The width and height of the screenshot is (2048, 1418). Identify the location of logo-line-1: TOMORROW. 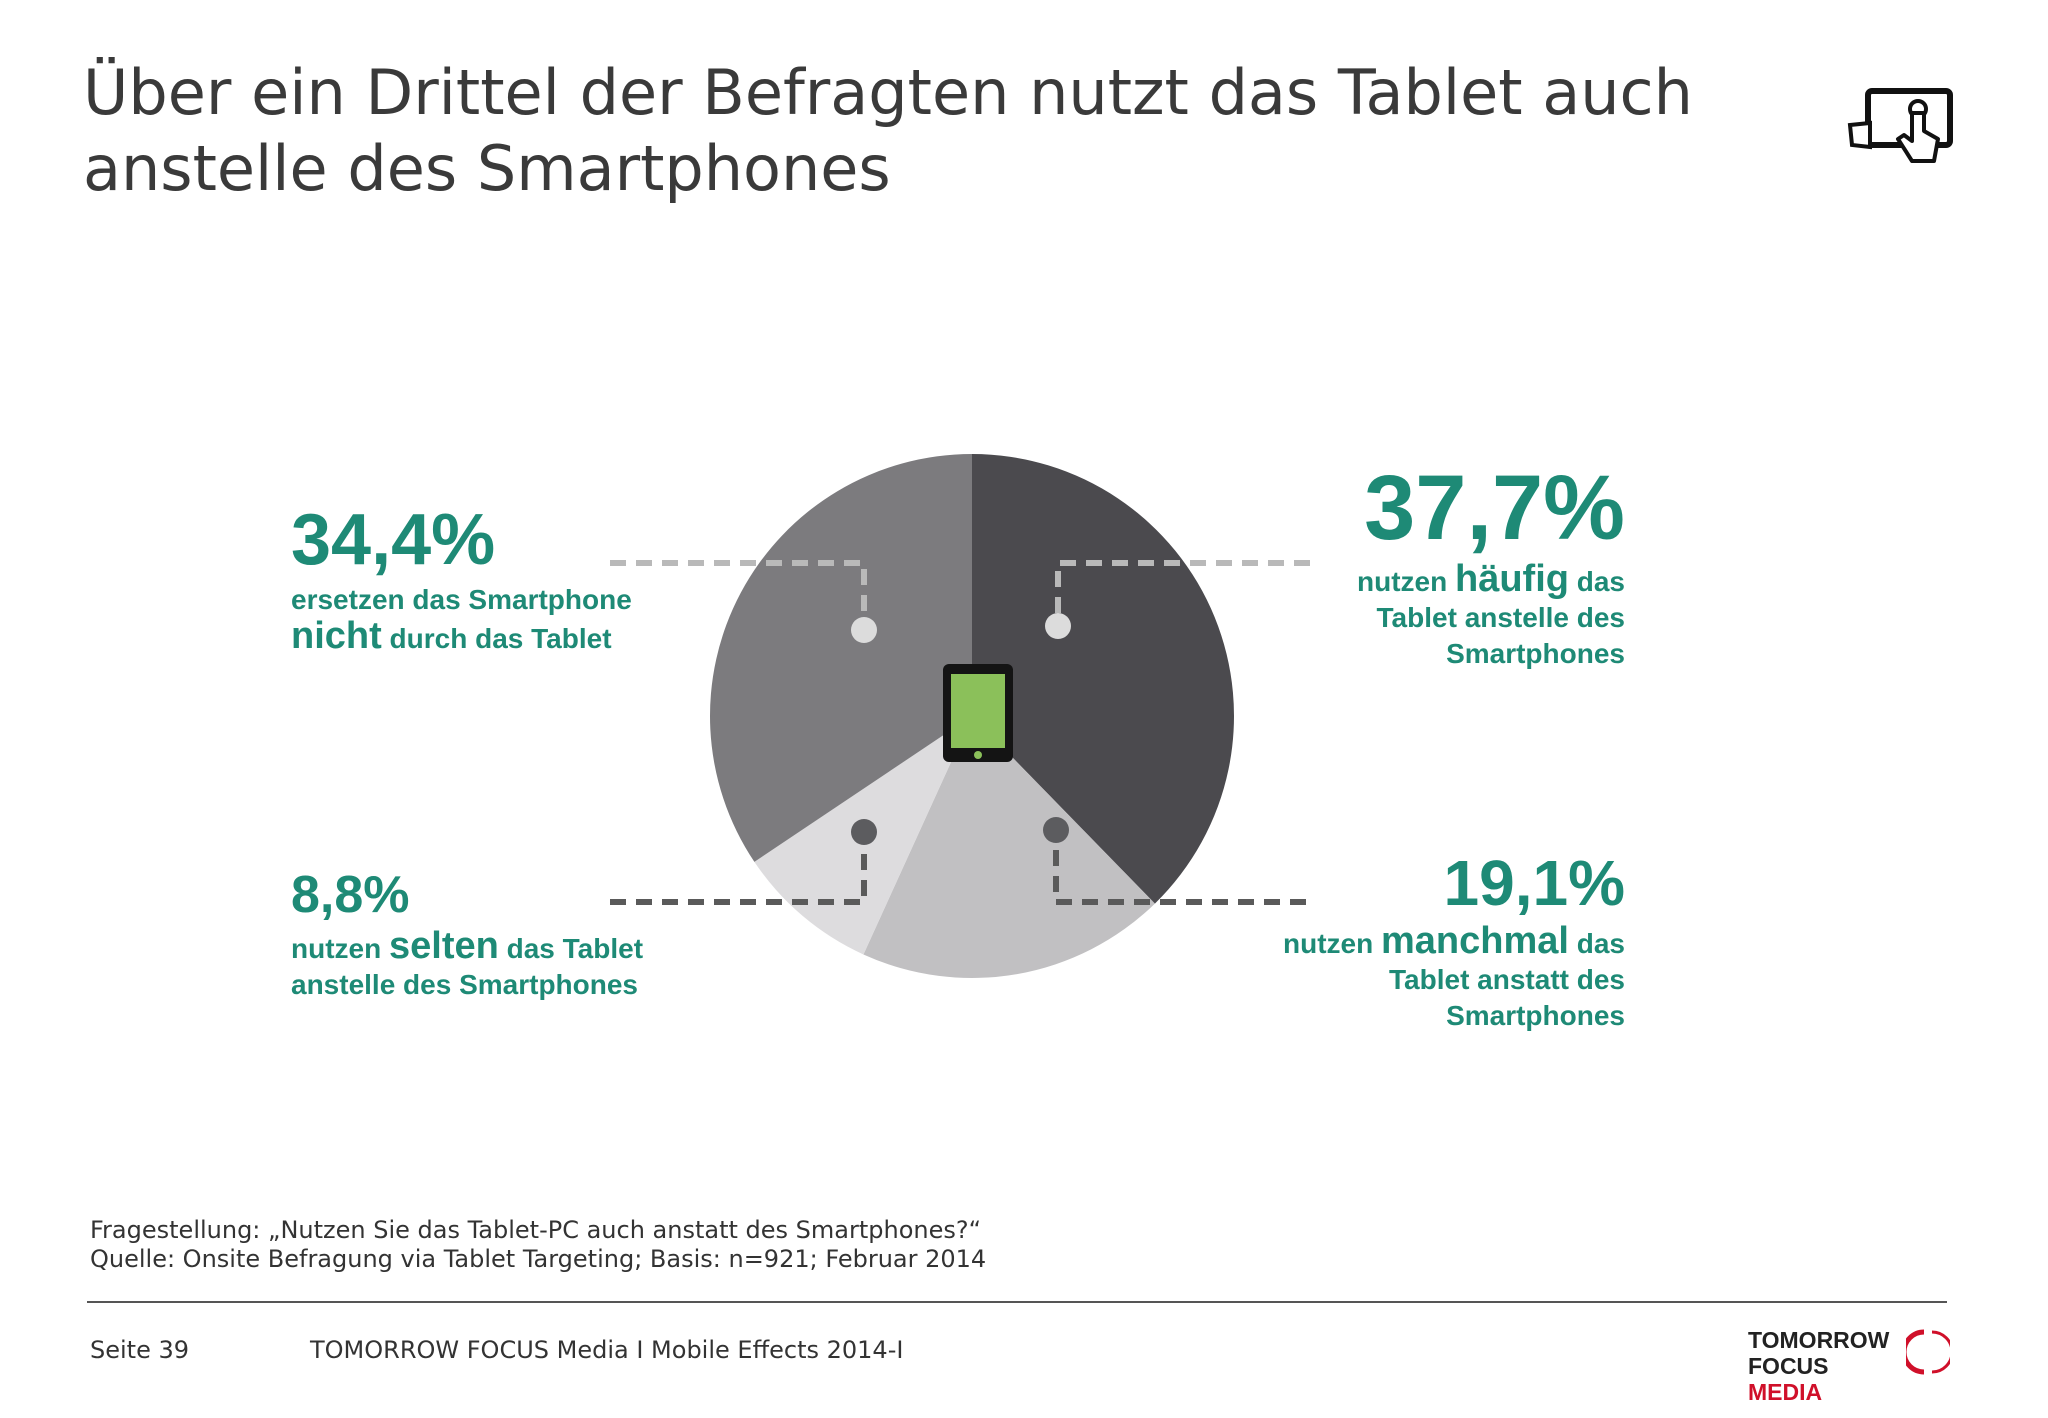
(1819, 1340).